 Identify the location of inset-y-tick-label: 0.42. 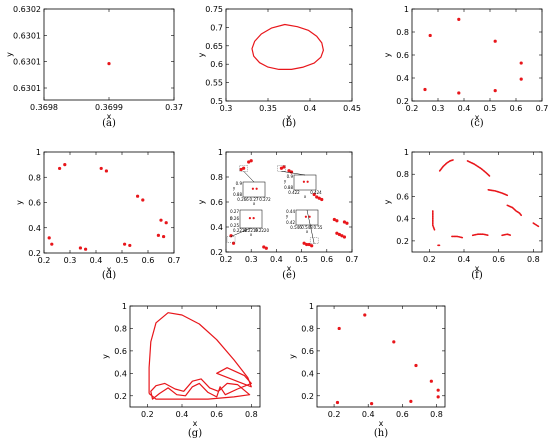
(290, 222).